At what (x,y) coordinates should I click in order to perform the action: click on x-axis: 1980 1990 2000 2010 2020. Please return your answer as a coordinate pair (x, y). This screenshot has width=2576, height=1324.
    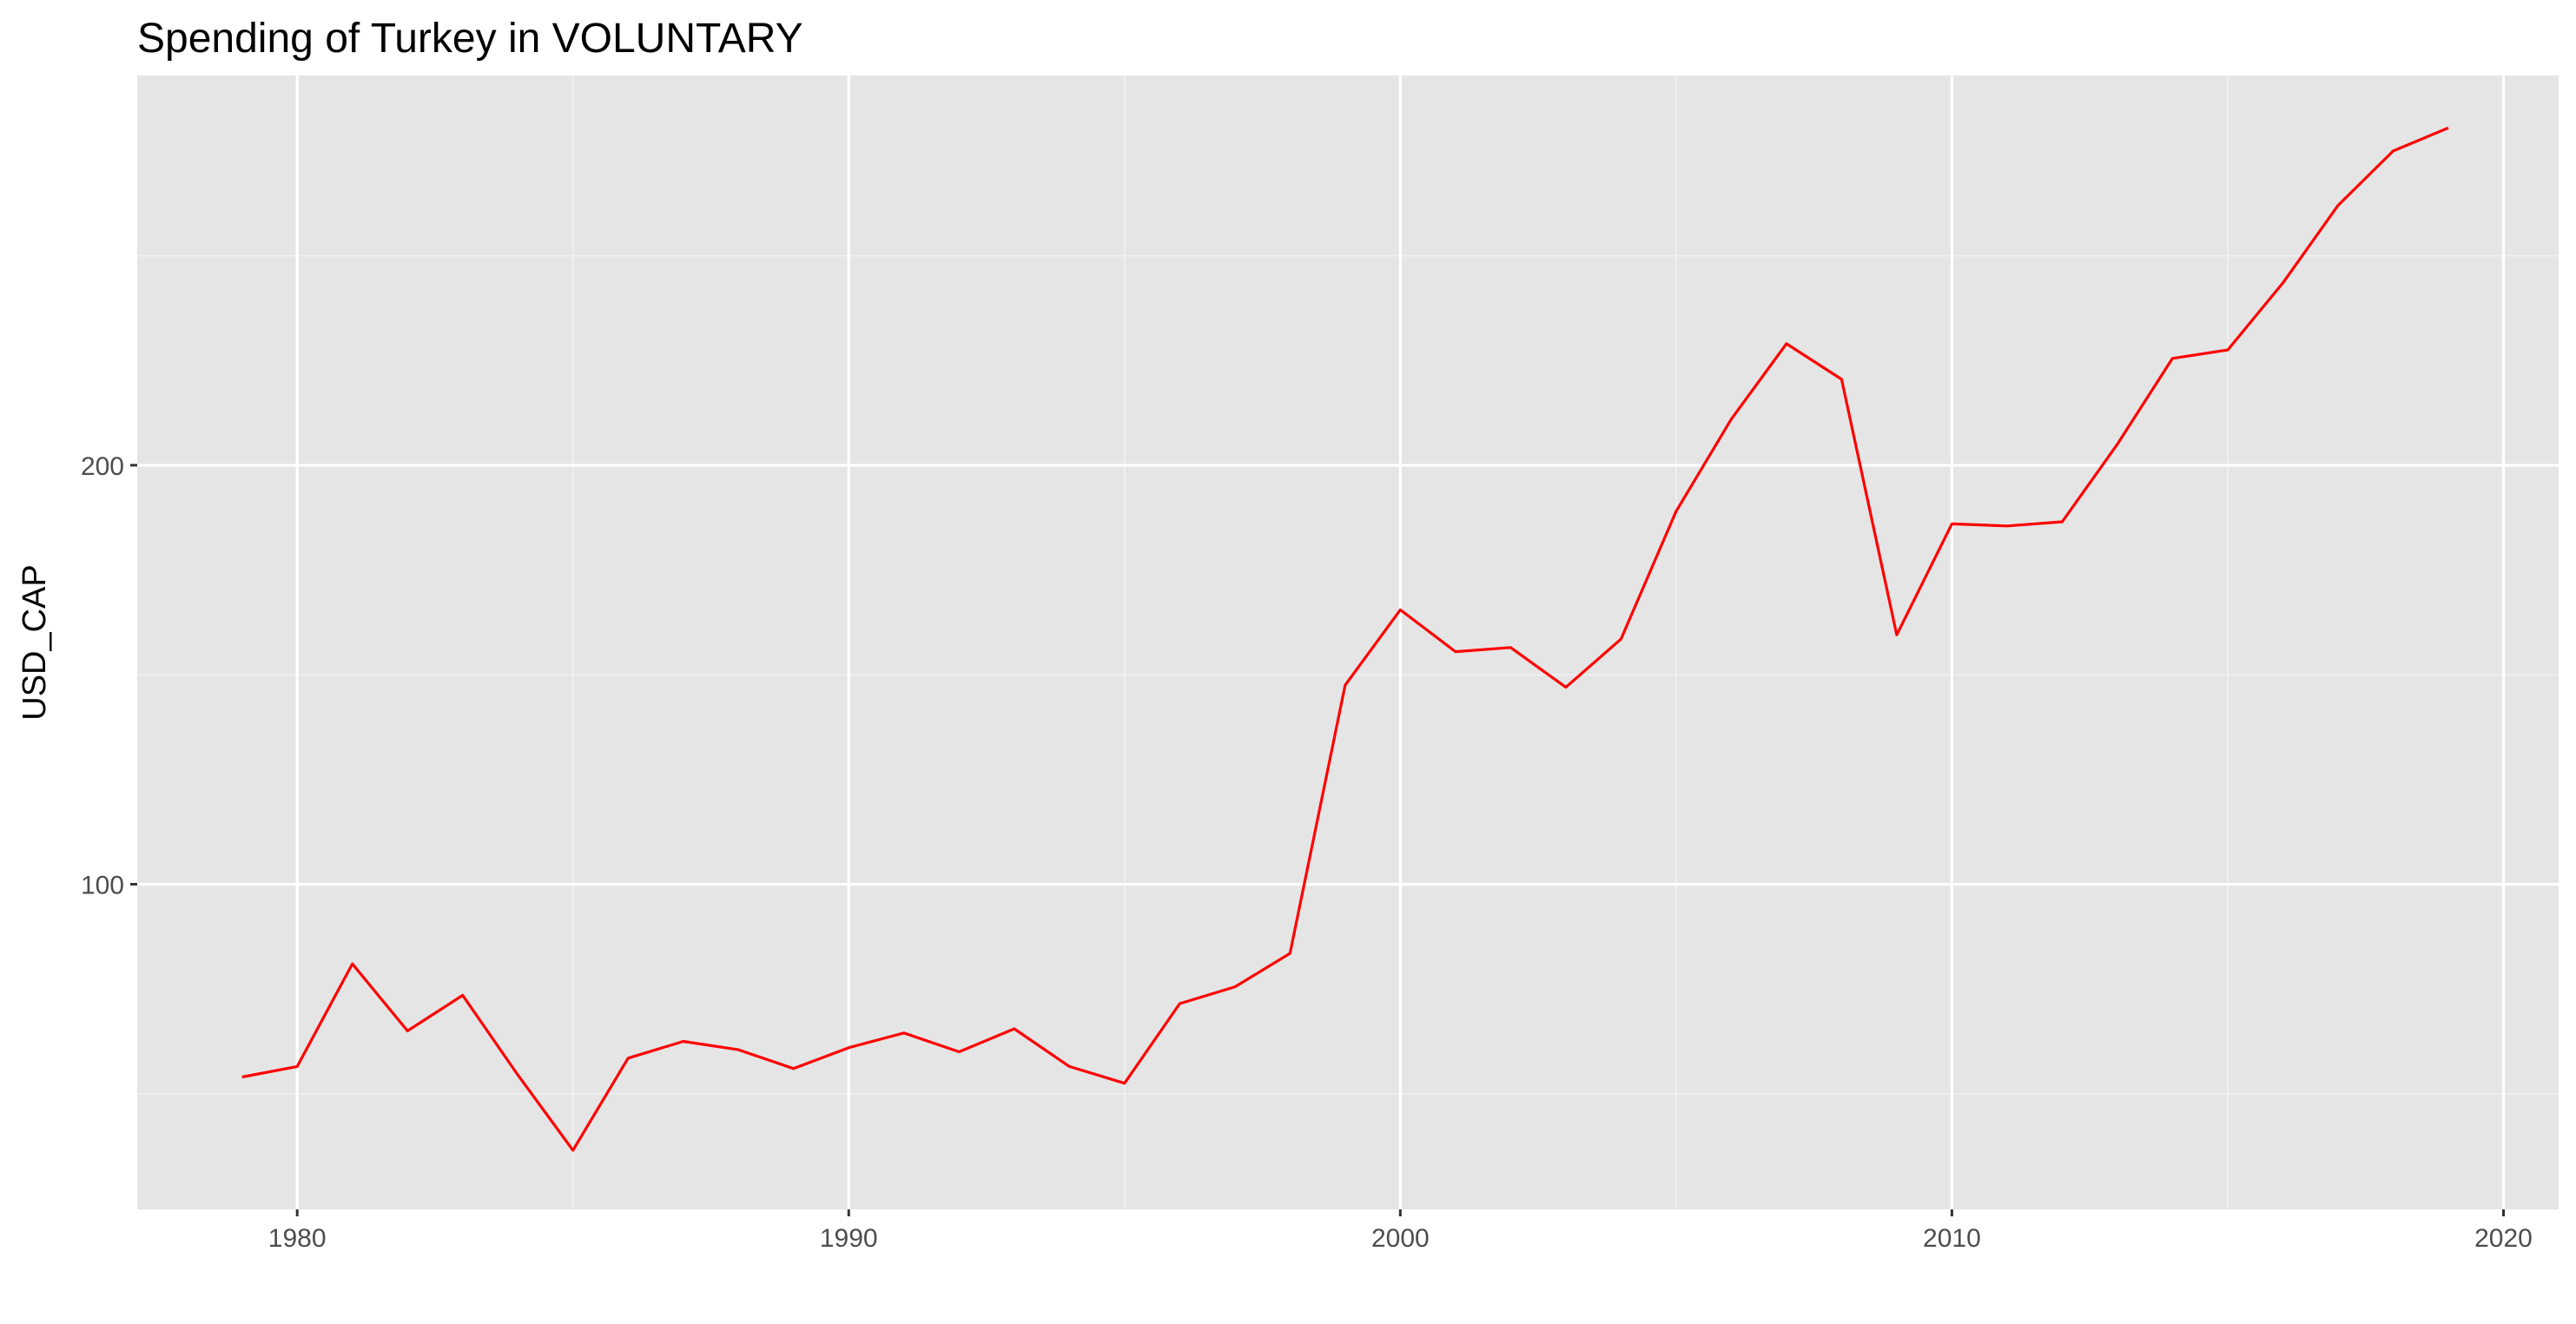
    Looking at the image, I should click on (1401, 1231).